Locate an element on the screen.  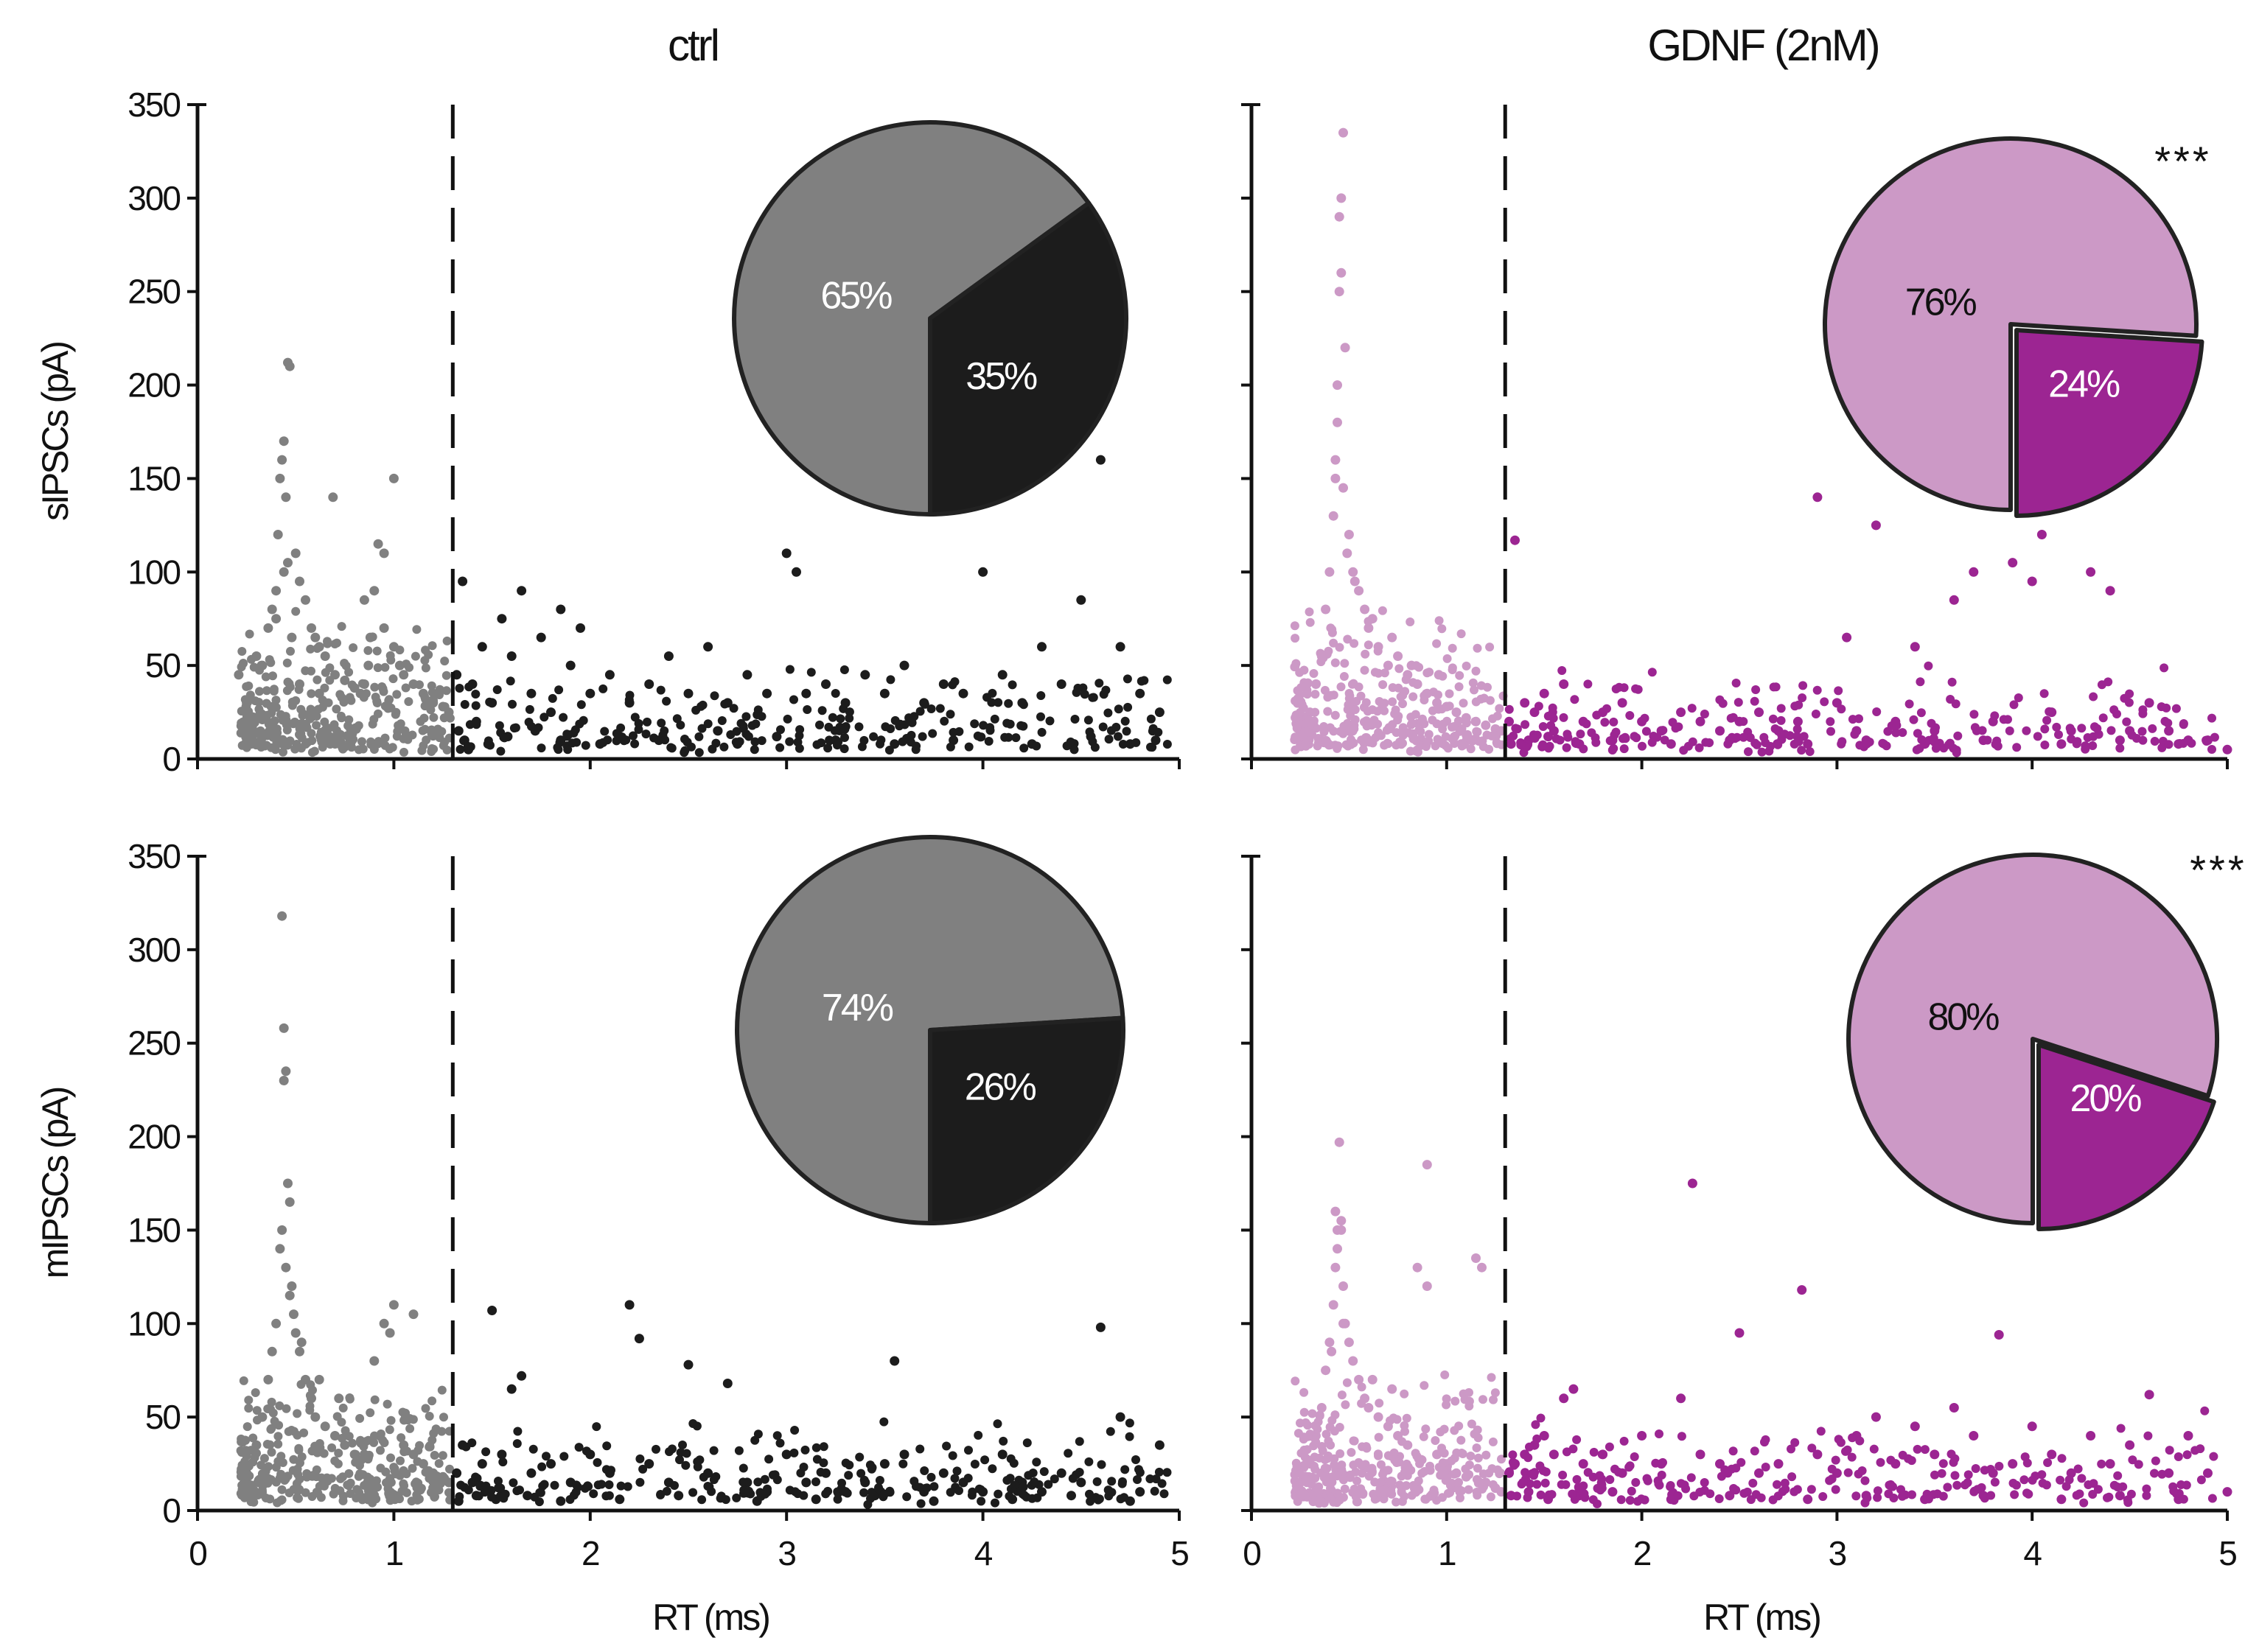
pie-label-major: 80% is located at coordinates (1963, 1017).